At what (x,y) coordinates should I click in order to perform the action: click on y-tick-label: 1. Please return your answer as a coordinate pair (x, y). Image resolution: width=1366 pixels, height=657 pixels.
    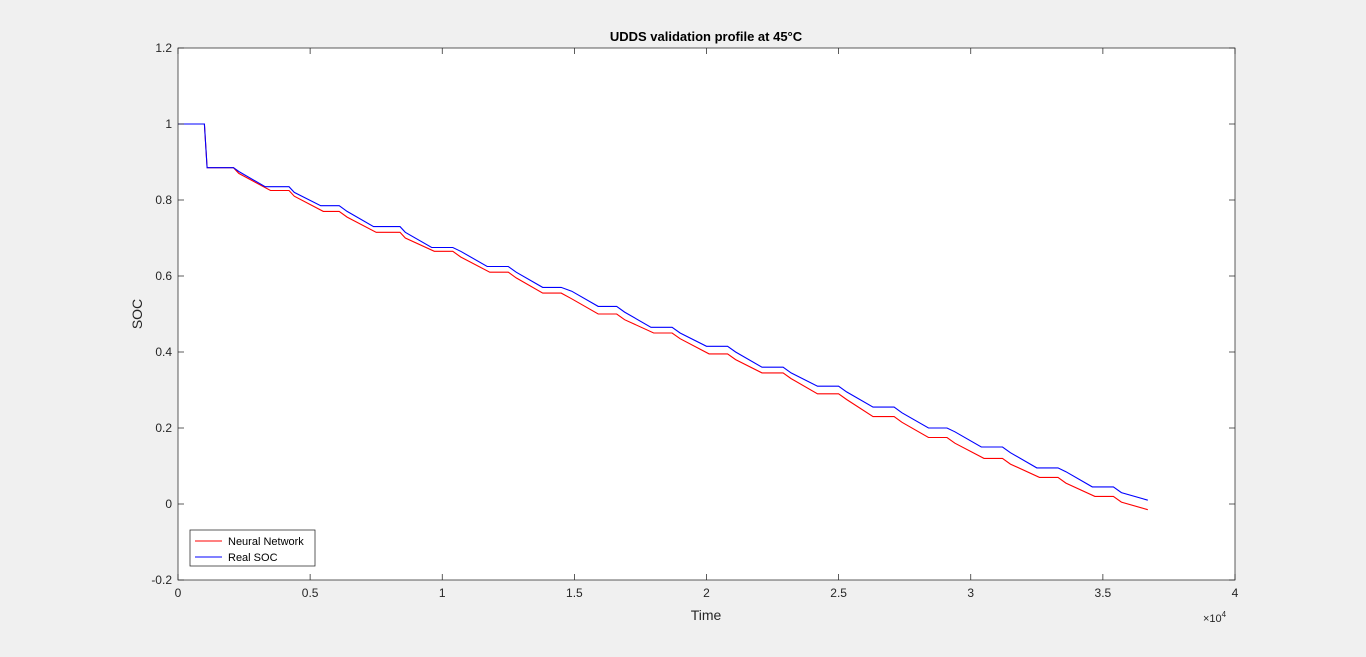
    Looking at the image, I should click on (168, 124).